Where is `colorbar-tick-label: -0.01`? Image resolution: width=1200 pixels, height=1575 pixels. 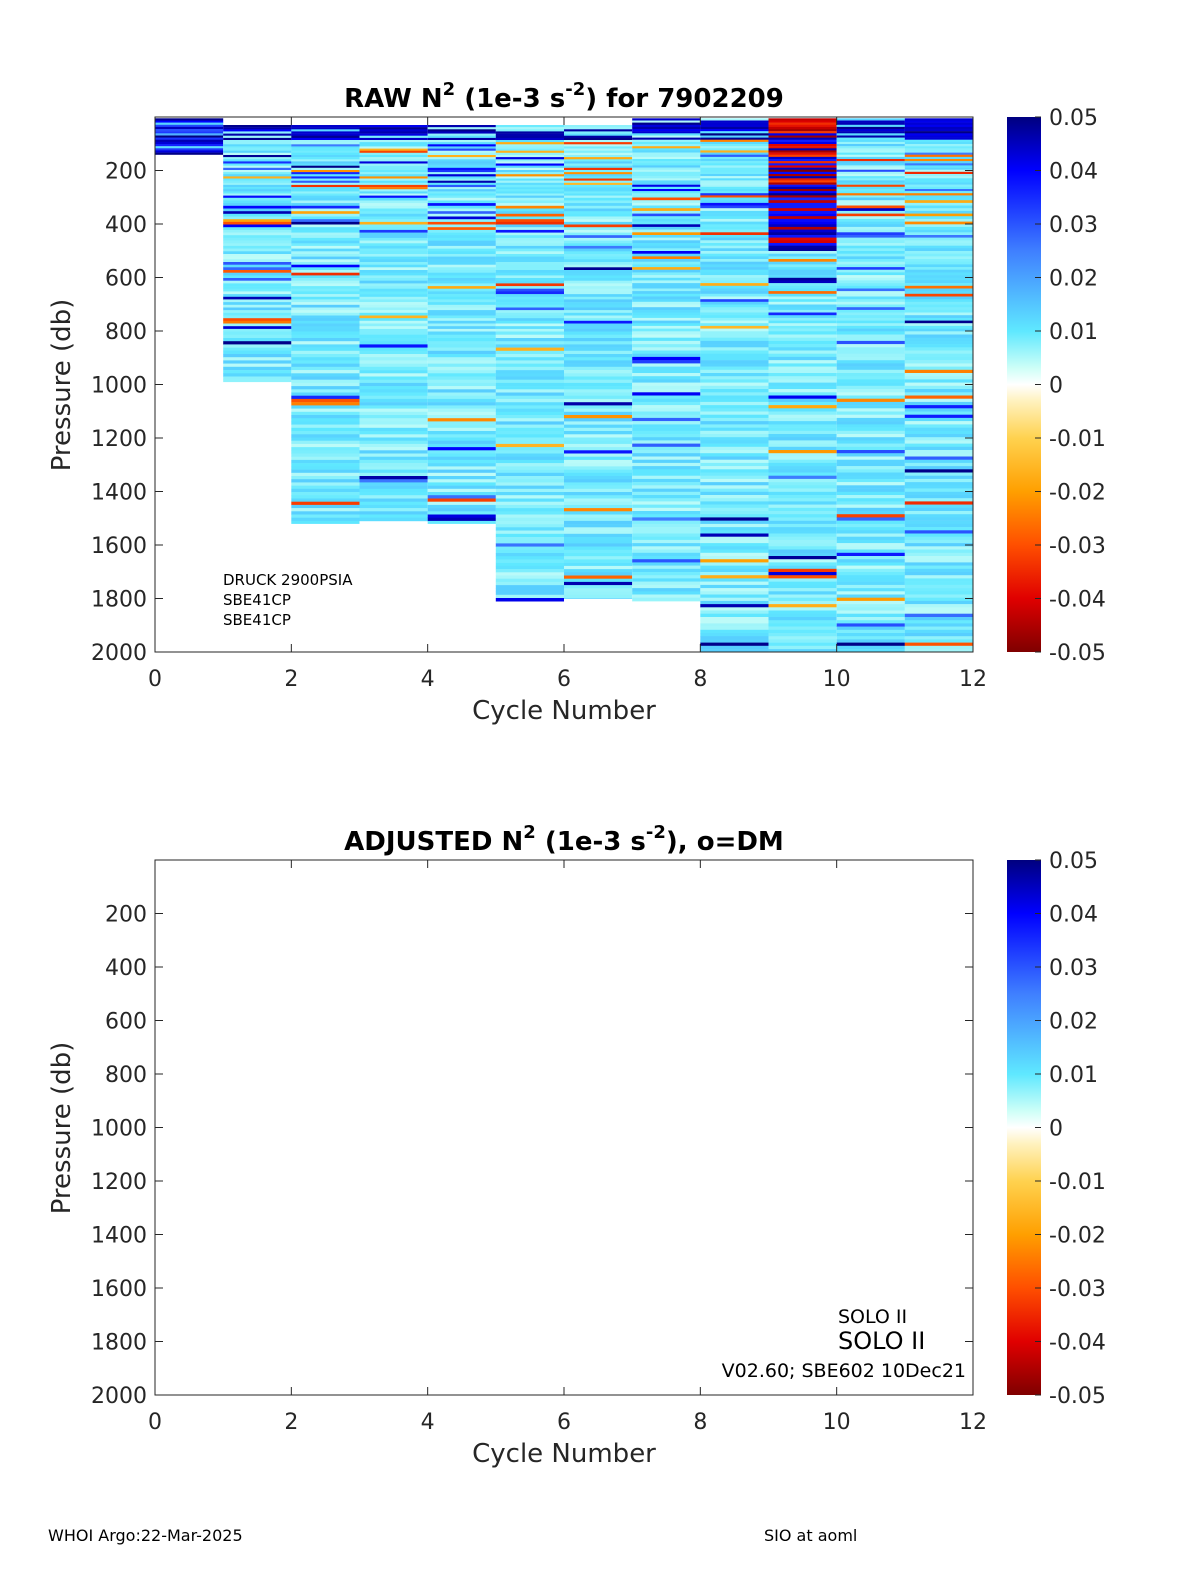
colorbar-tick-label: -0.01 is located at coordinates (1077, 439).